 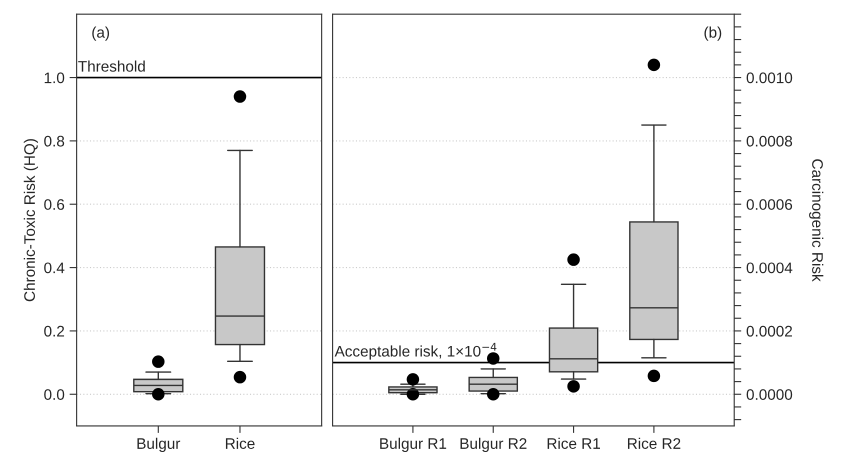 What do you see at coordinates (54, 141) in the screenshot?
I see `y-tick-label: 0.8` at bounding box center [54, 141].